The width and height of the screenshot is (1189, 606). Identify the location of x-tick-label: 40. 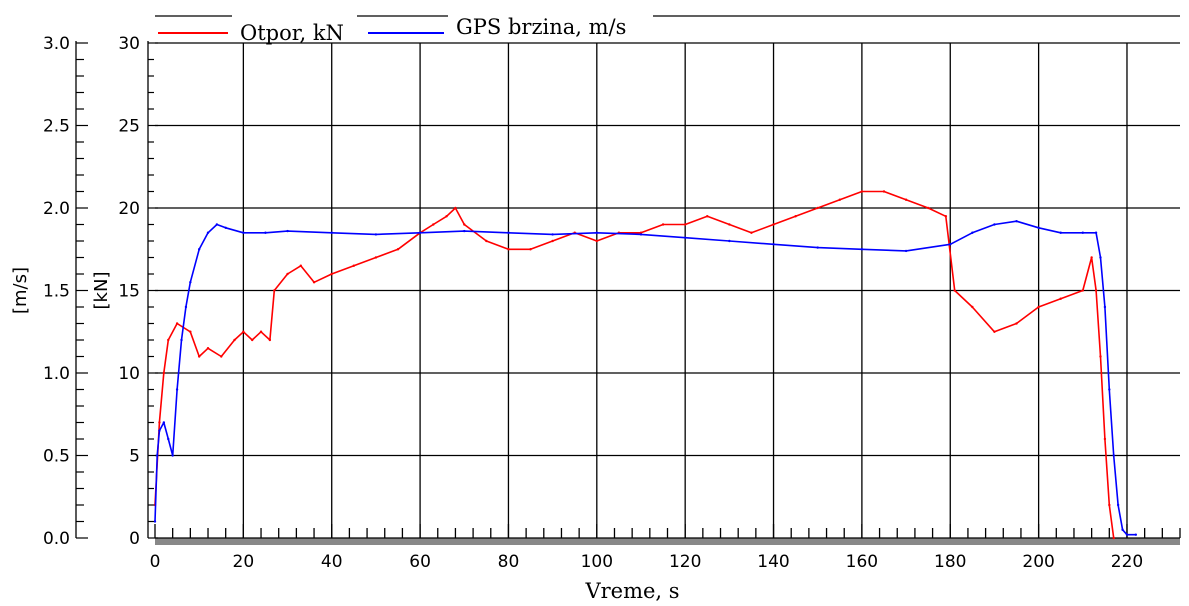
(332, 562).